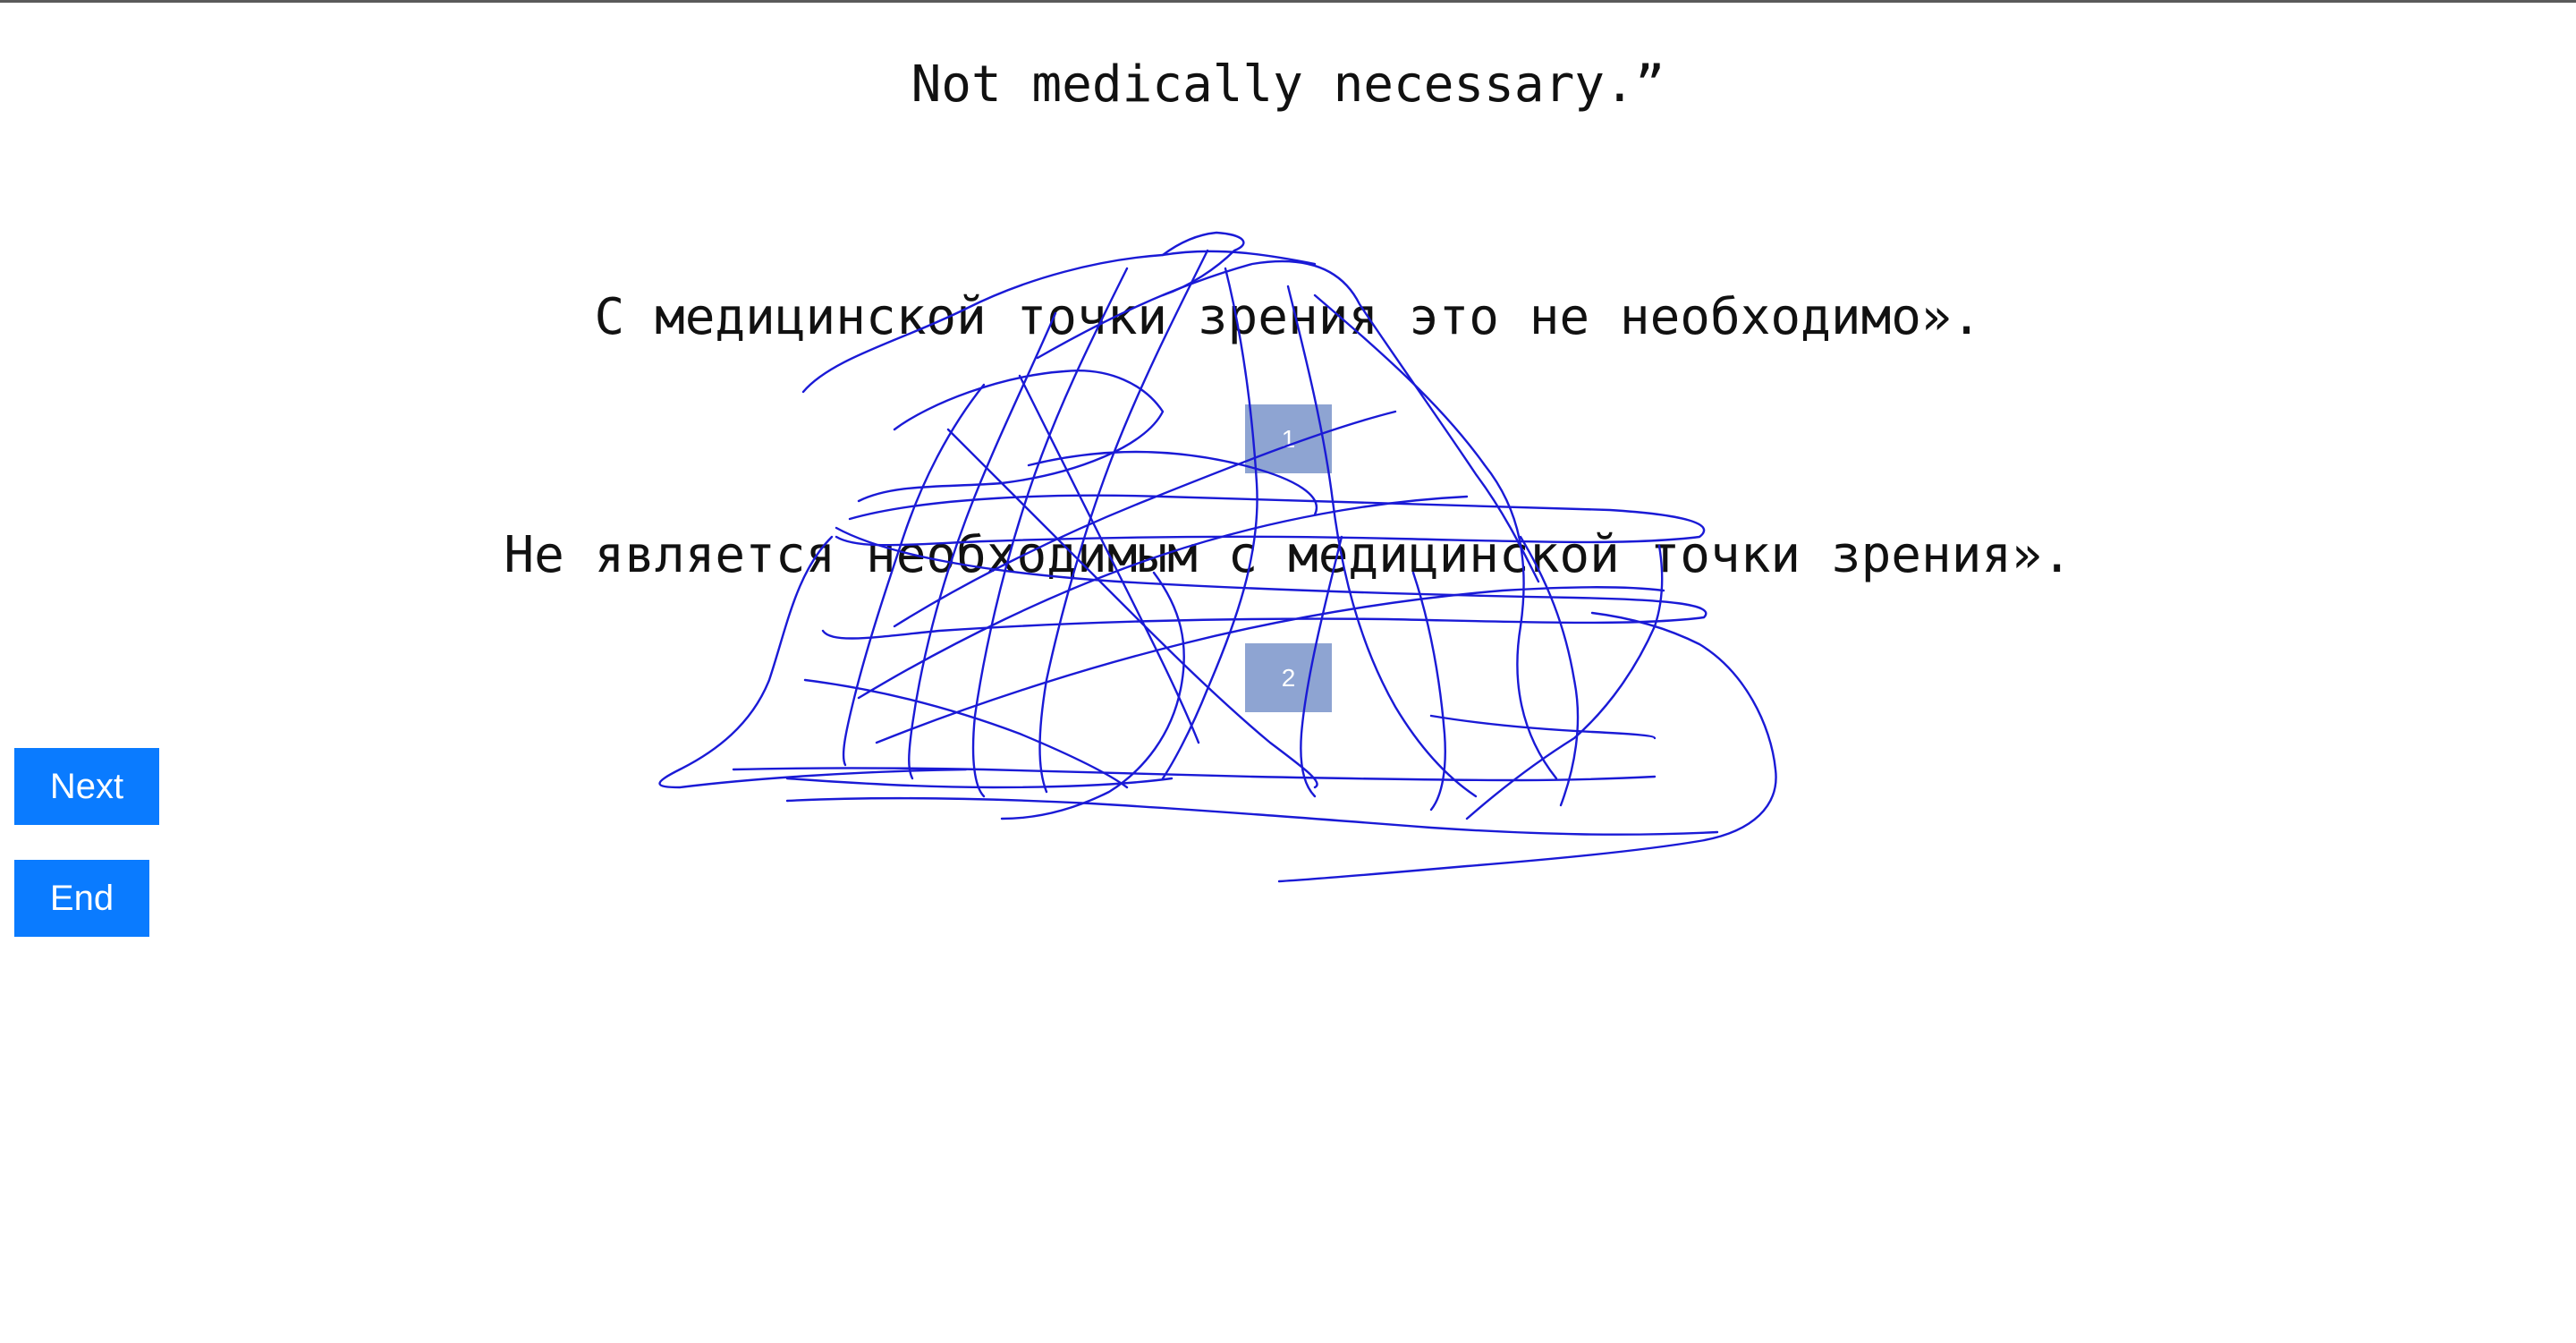 The image size is (2576, 1343). I want to click on next-button: Next, so click(86, 786).